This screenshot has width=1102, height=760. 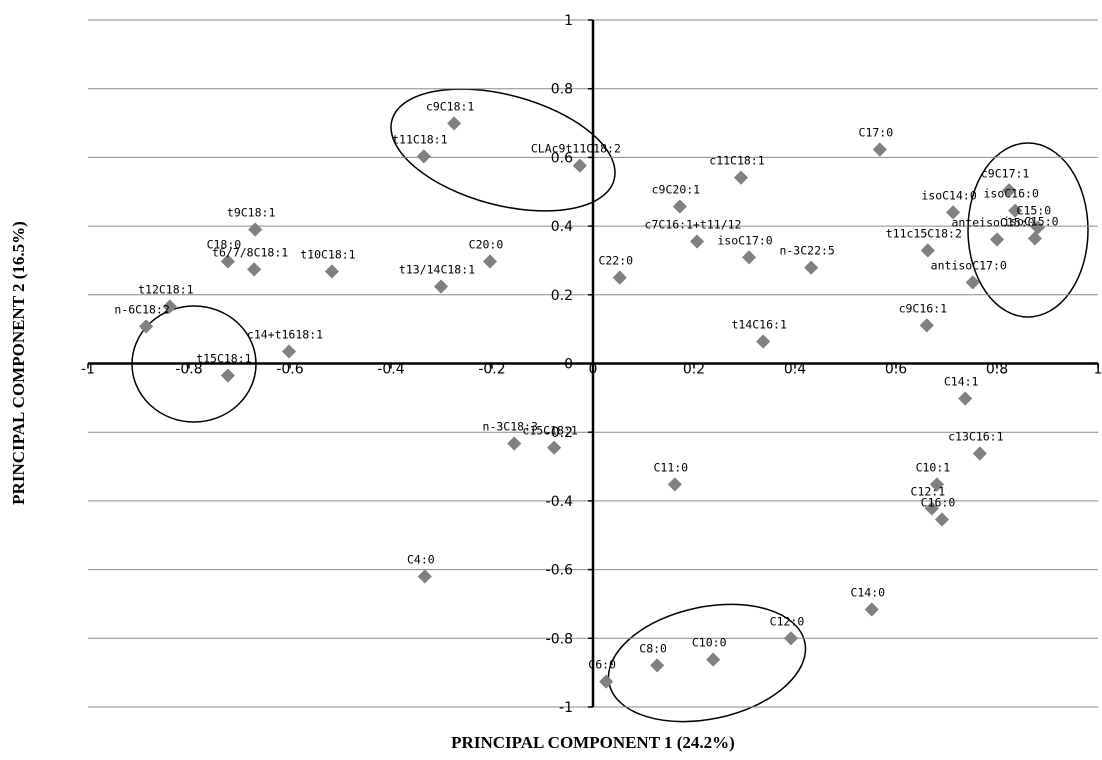 What do you see at coordinates (141, 309) in the screenshot?
I see `point-label: n-6C18:2` at bounding box center [141, 309].